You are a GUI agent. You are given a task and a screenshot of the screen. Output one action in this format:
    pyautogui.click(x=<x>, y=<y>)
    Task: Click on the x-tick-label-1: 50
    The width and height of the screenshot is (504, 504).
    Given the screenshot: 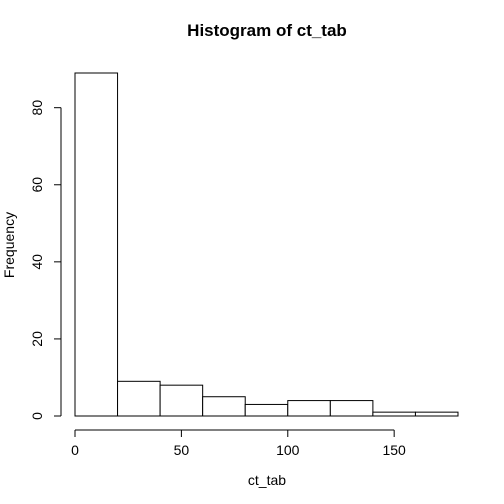 What is the action you would take?
    pyautogui.click(x=182, y=450)
    